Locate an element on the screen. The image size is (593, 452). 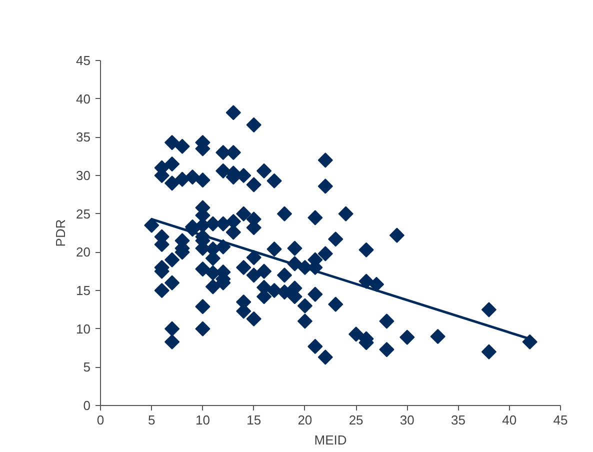
x-axis-title: MEID is located at coordinates (330, 440).